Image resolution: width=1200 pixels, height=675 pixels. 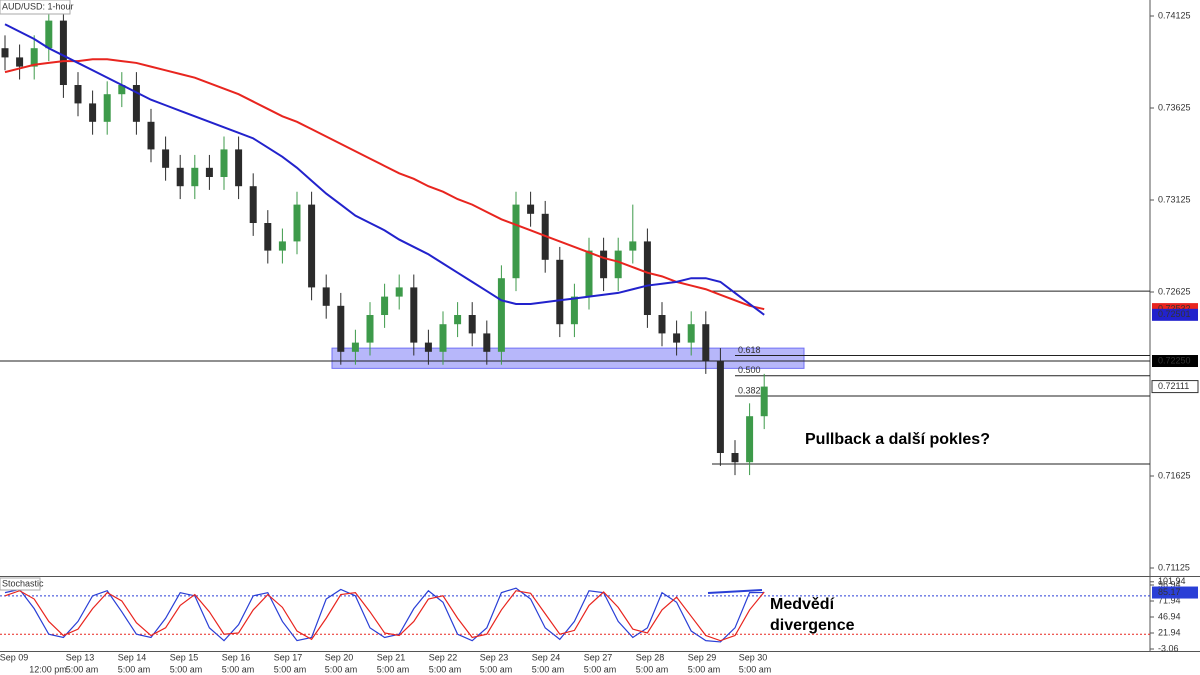 I want to click on x-date-label: Sep 17, so click(x=288, y=657).